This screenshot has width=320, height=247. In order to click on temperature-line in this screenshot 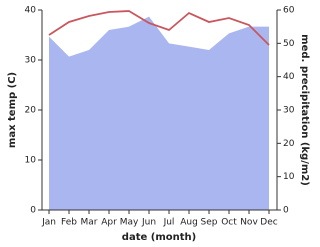, I will do `click(159, 28)`.